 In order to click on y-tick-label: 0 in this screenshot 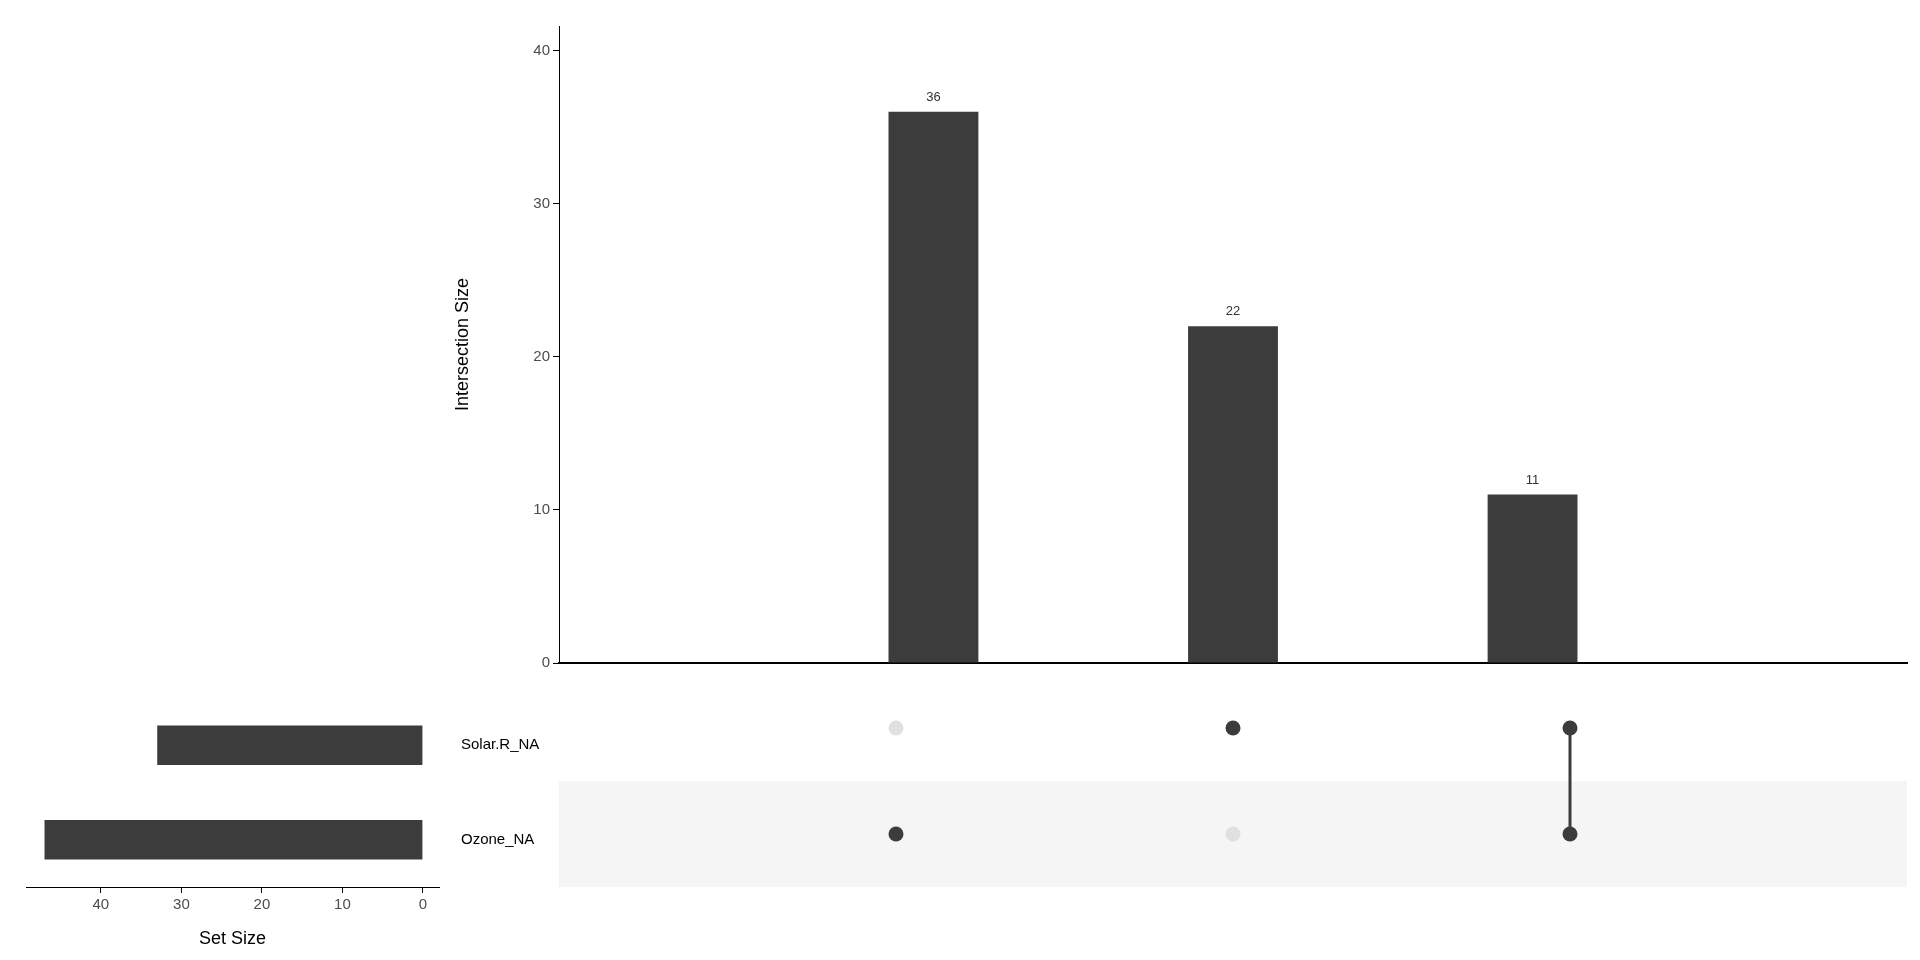, I will do `click(545, 662)`.